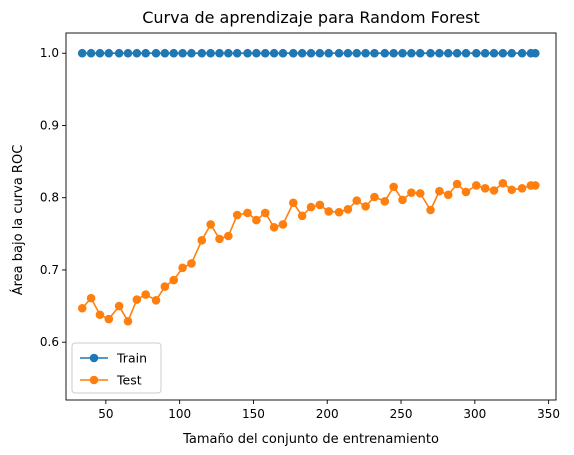 Image resolution: width=574 pixels, height=455 pixels. I want to click on chart-title: Curva de aprendizaje para Random Forest, so click(311, 17).